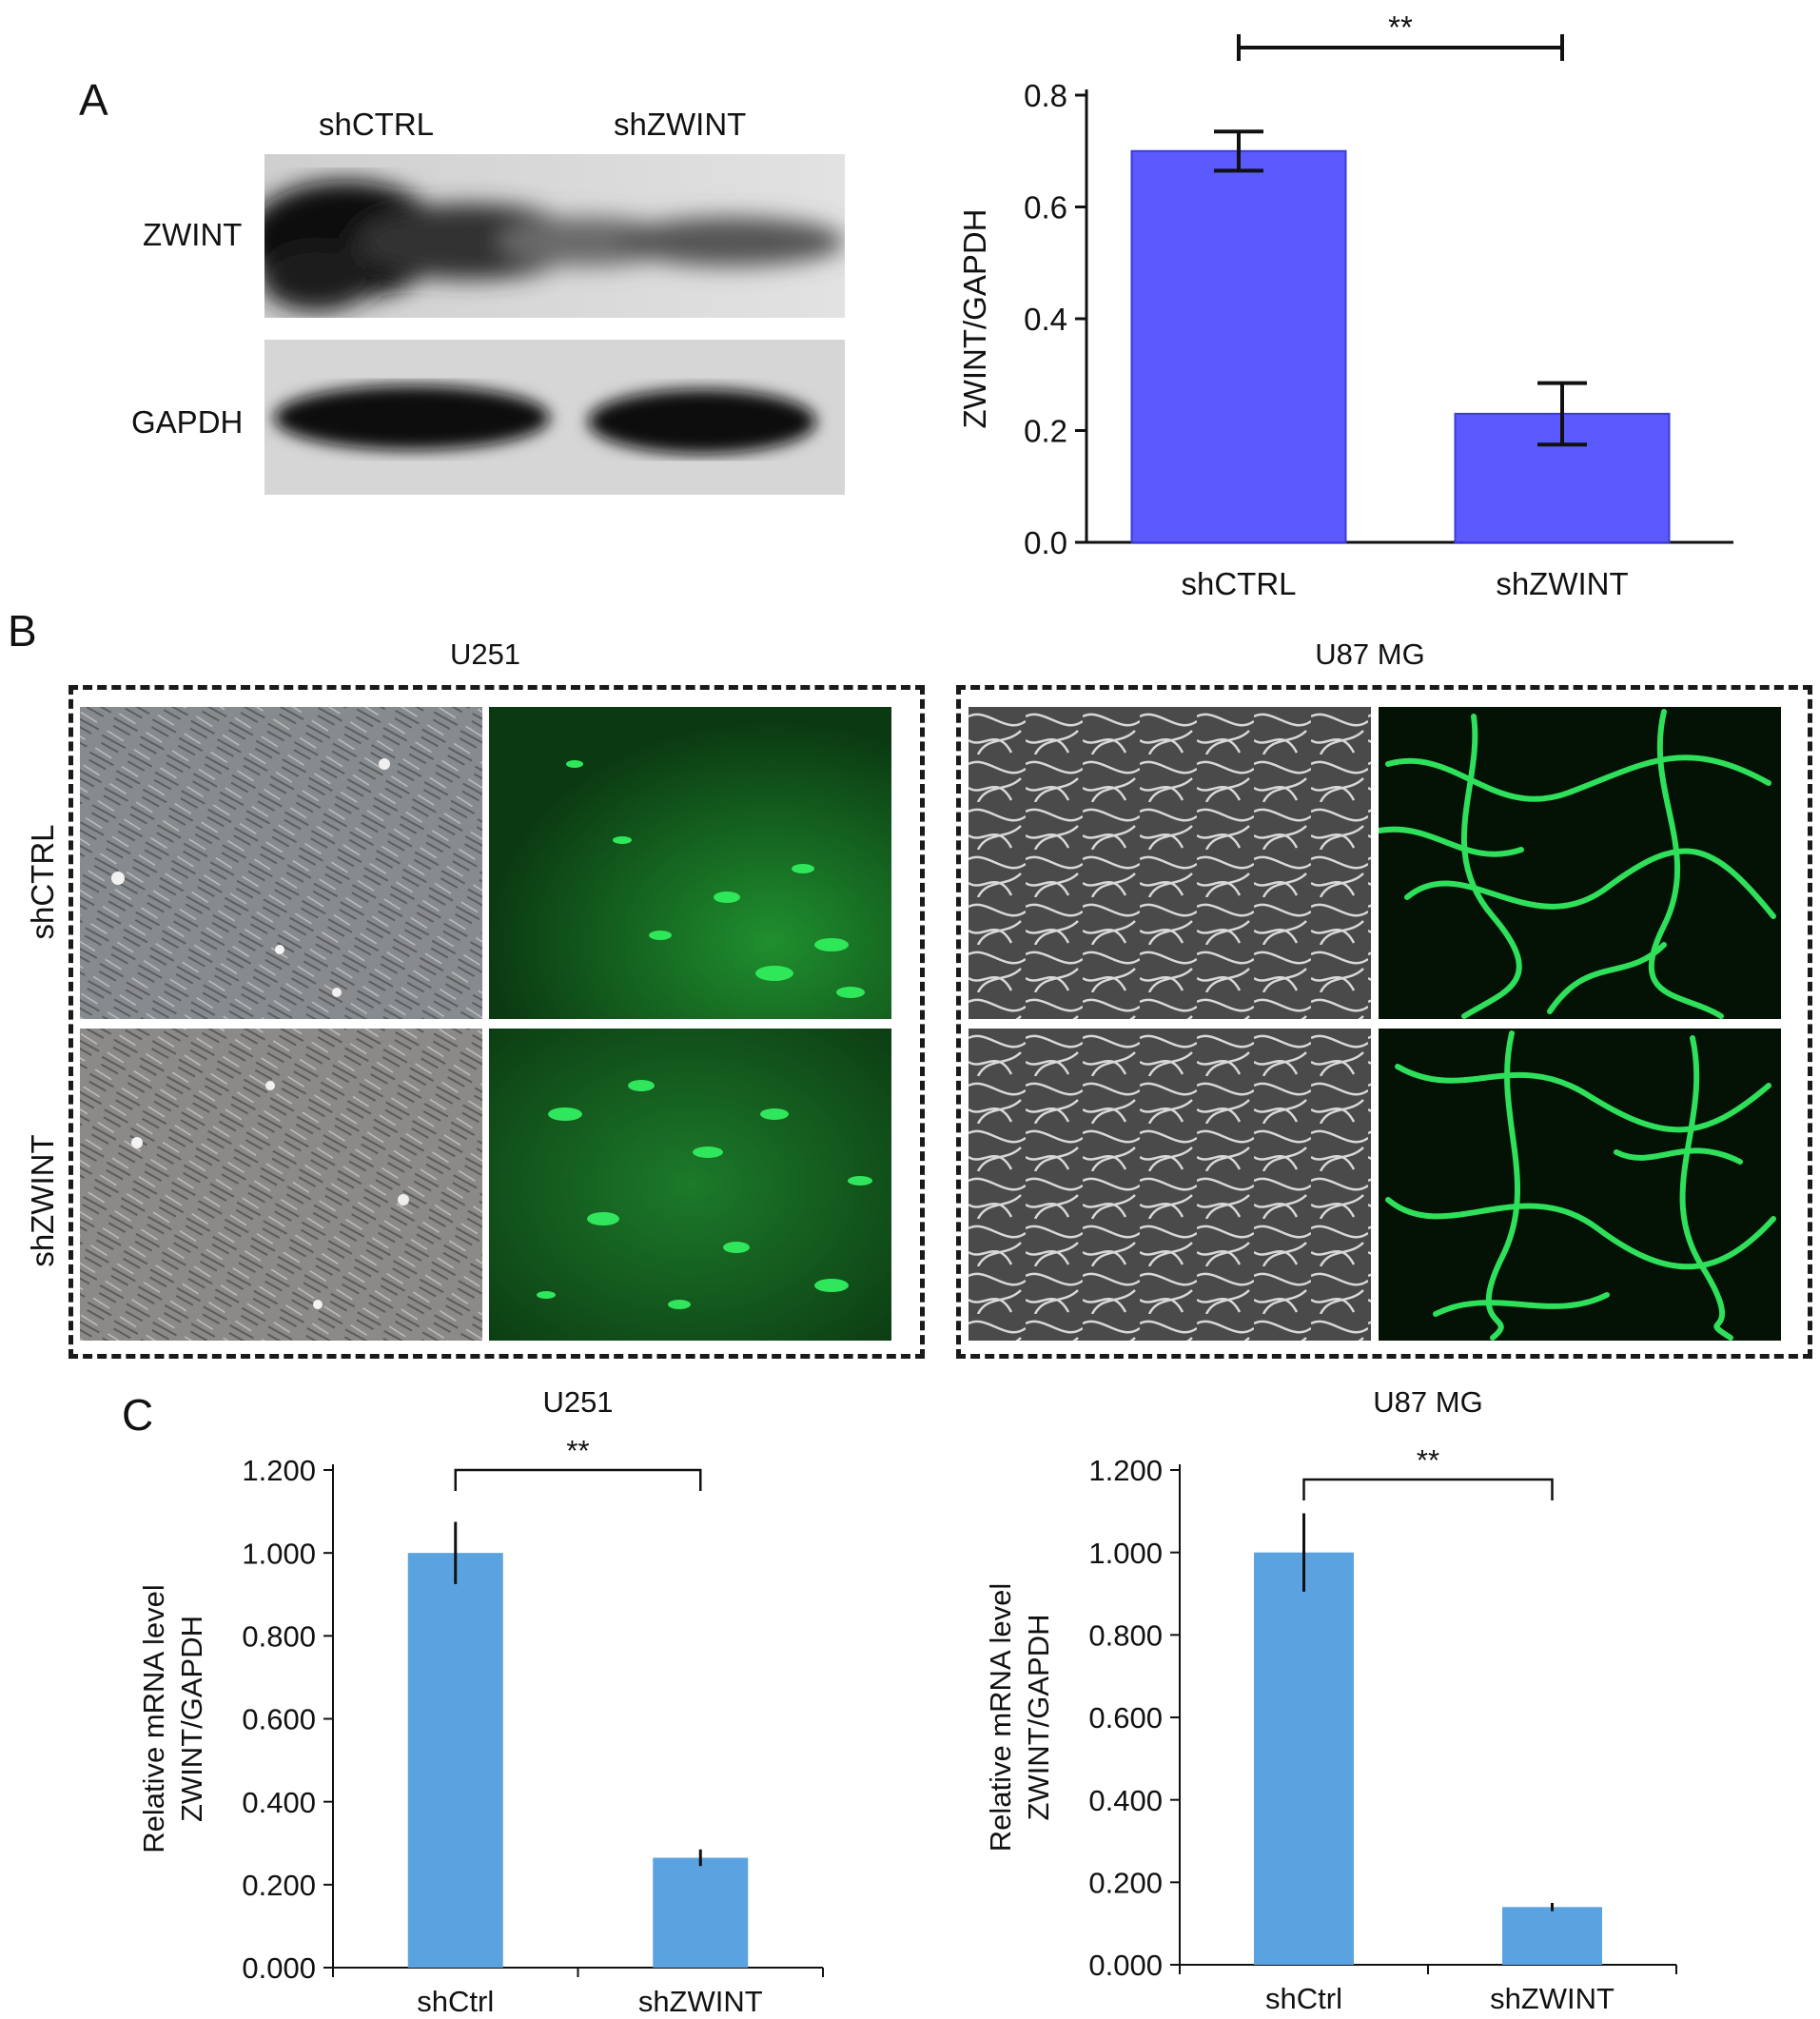 The image size is (1820, 2019). What do you see at coordinates (680, 125) in the screenshot?
I see `blot-lane-label-shzwint: shZWINT` at bounding box center [680, 125].